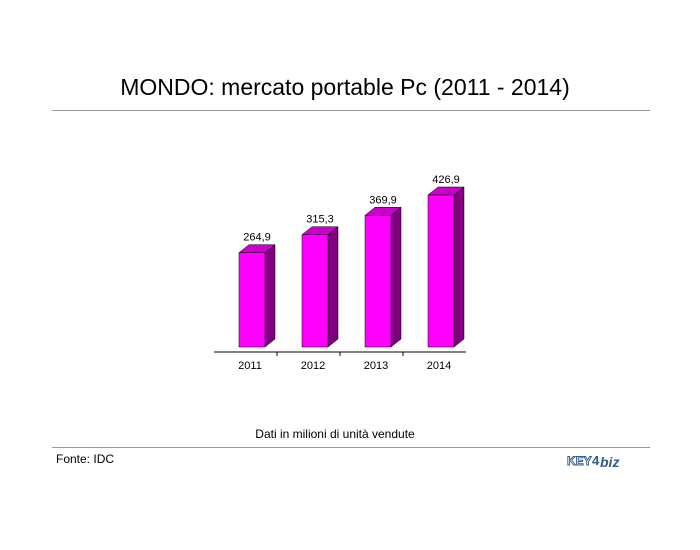  What do you see at coordinates (313, 366) in the screenshot?
I see `x-tick-label: 2012` at bounding box center [313, 366].